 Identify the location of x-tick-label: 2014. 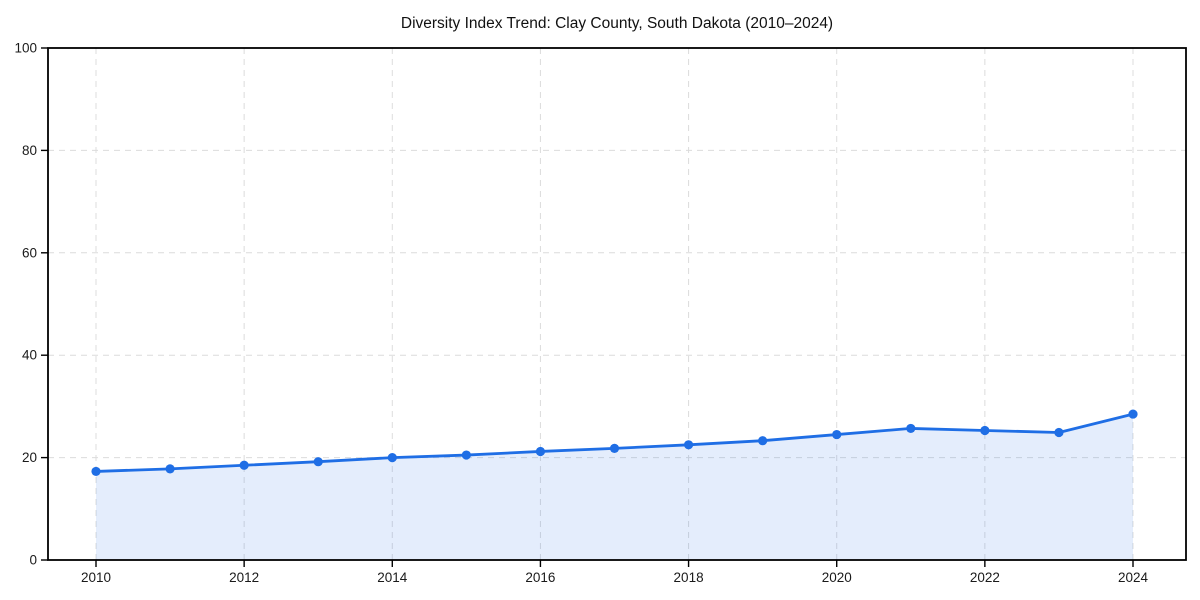
(392, 577).